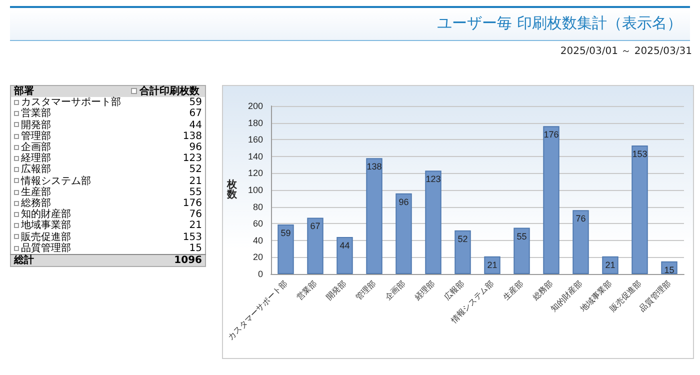 The image size is (700, 375). What do you see at coordinates (46, 237) in the screenshot?
I see `category-label: 販売促進部` at bounding box center [46, 237].